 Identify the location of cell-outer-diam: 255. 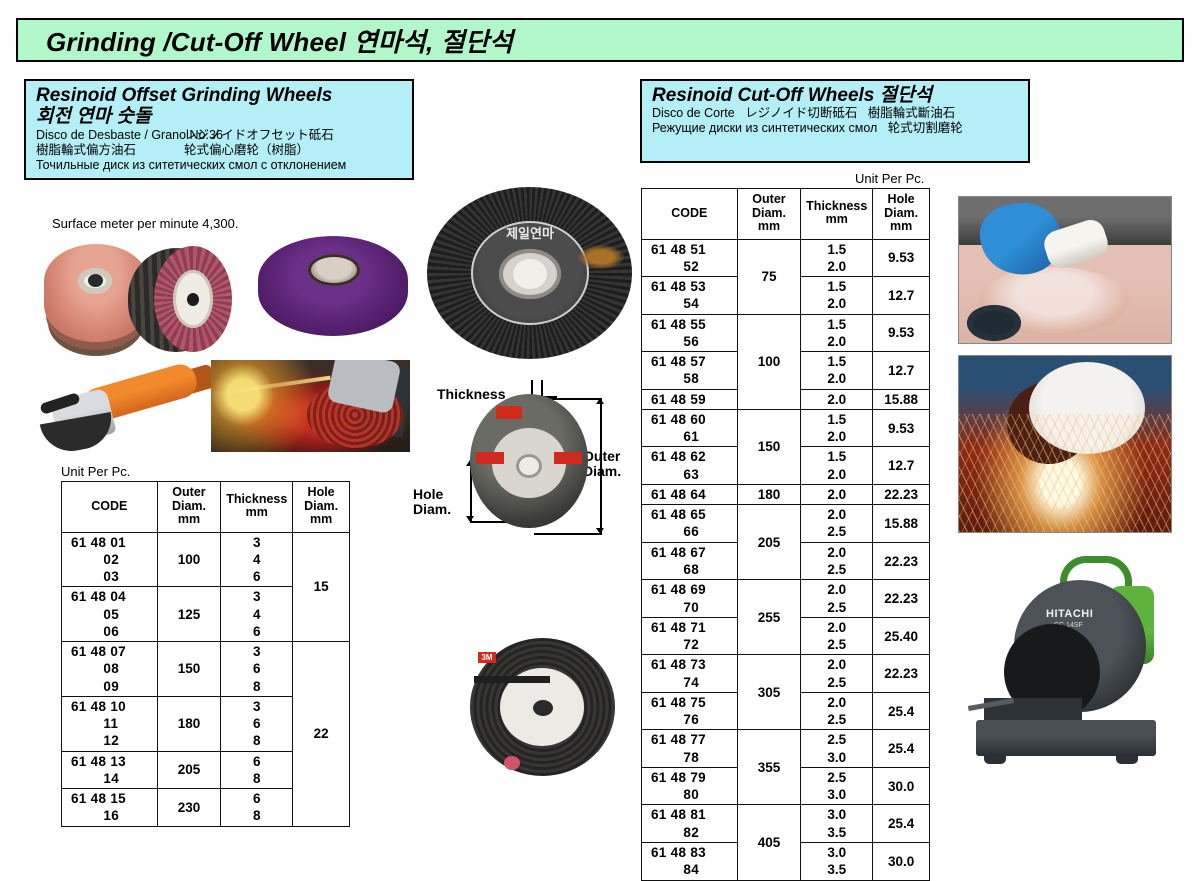
(769, 617).